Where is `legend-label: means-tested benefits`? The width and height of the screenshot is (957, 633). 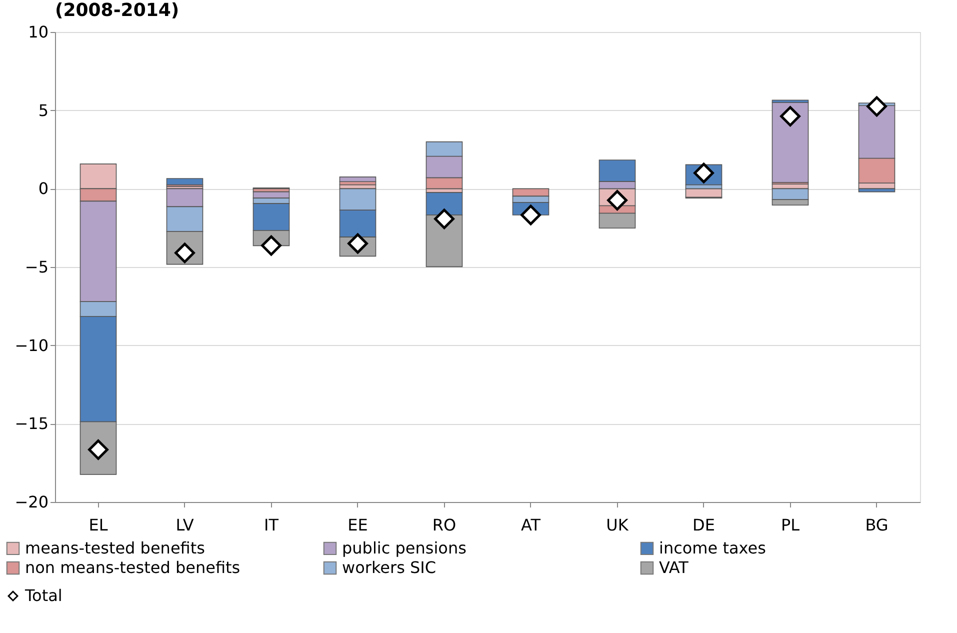
legend-label: means-tested benefits is located at coordinates (115, 548).